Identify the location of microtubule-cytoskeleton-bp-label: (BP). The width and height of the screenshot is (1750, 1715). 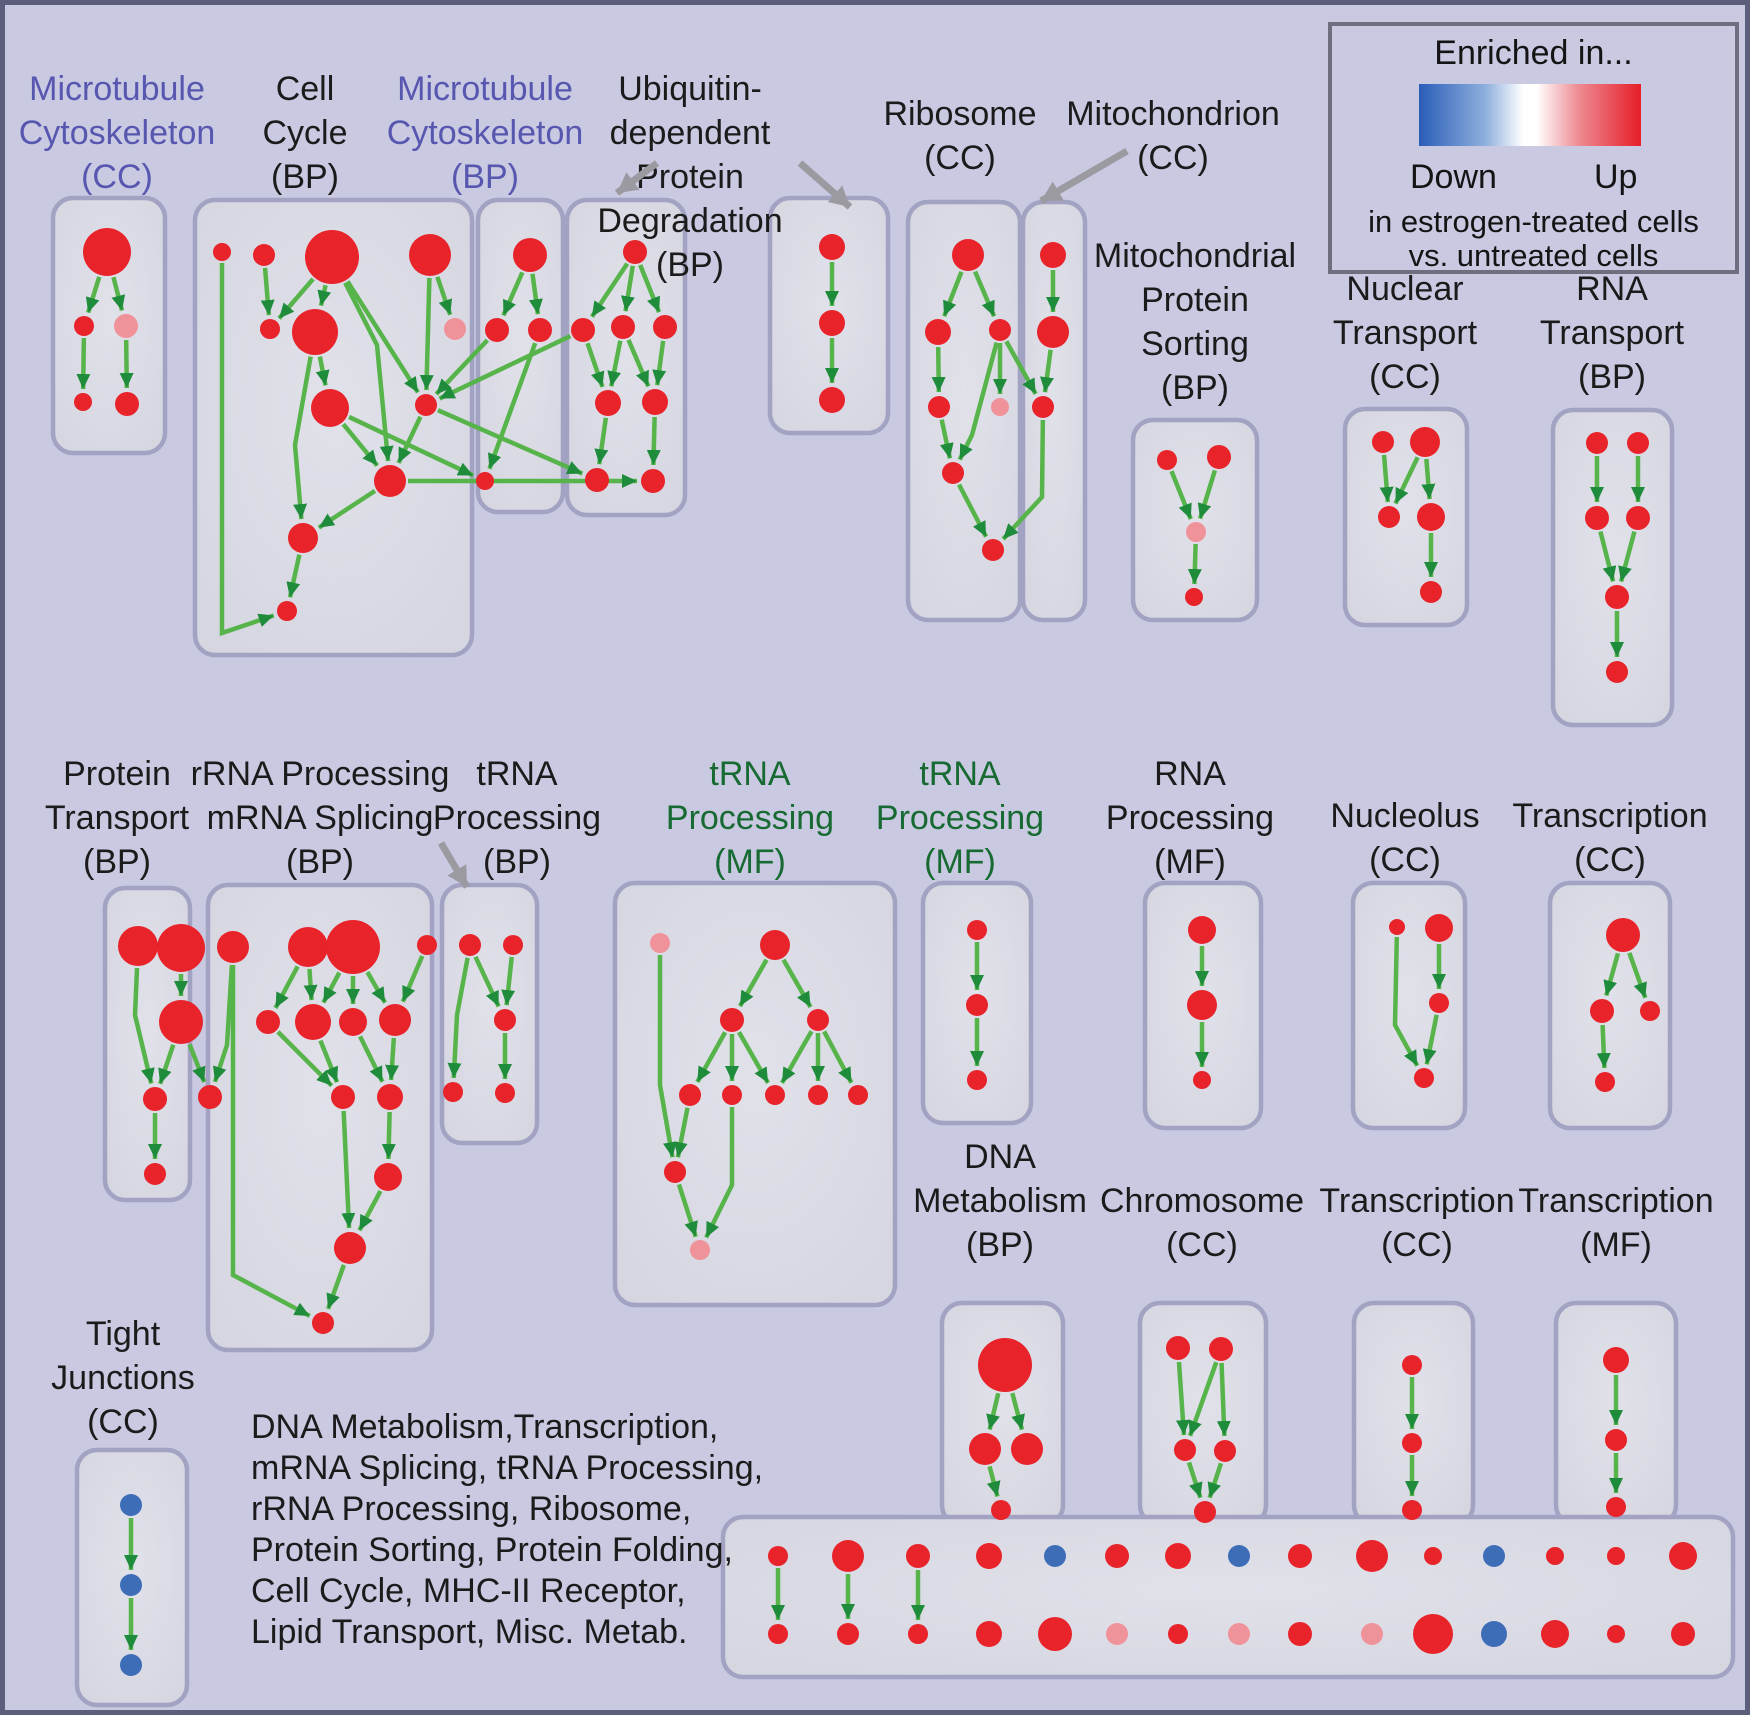
(485, 177).